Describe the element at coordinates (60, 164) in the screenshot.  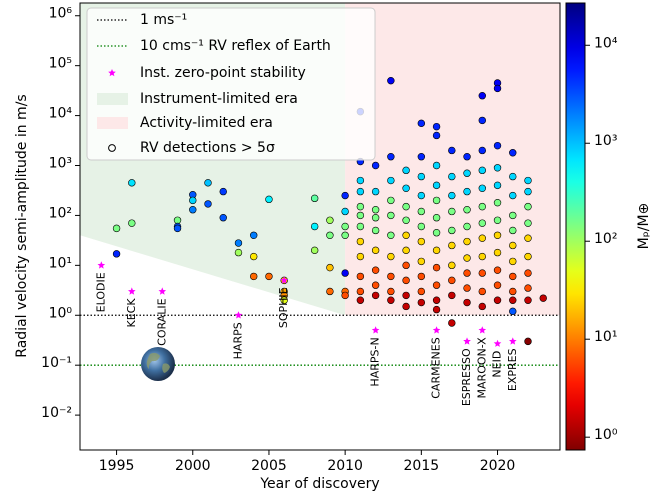
I see `y-tick-label: 10³` at that location.